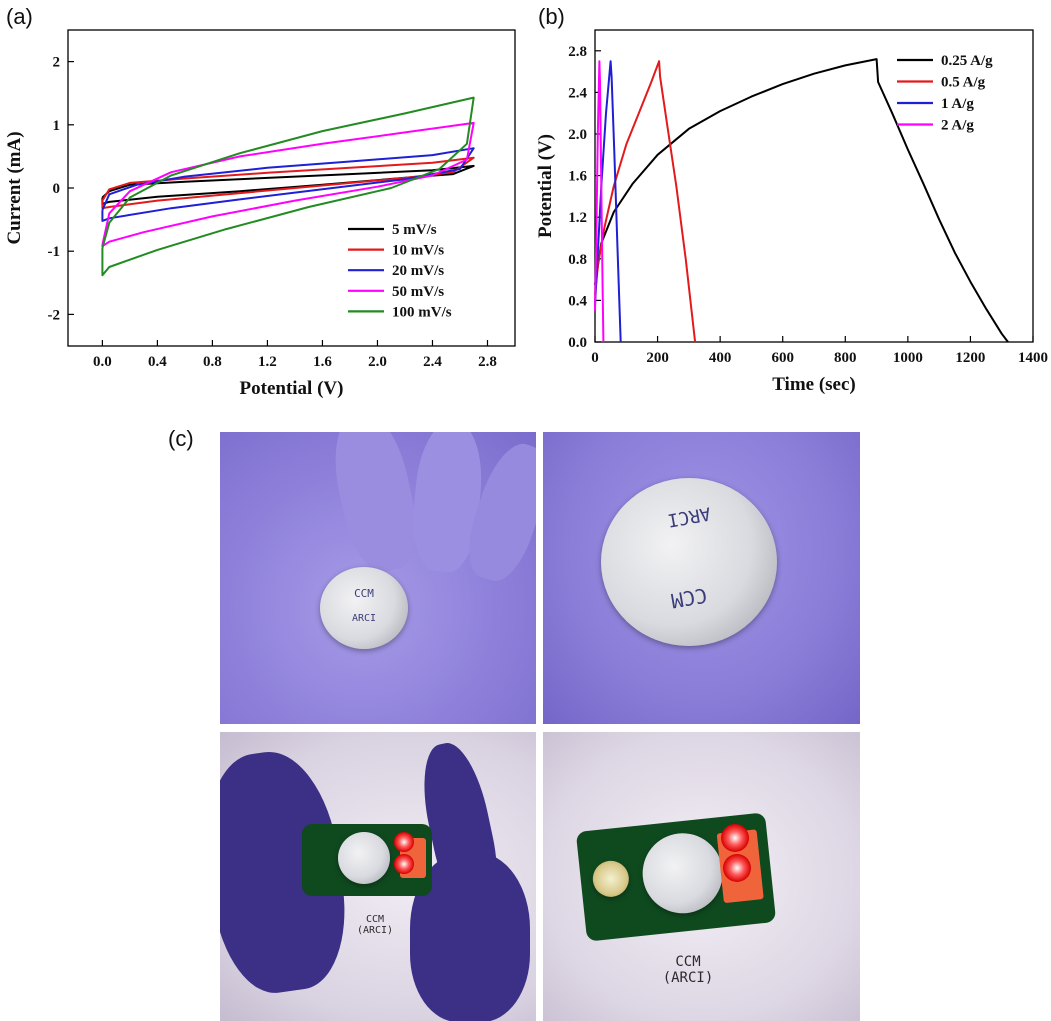 The image size is (1051, 1021). I want to click on y-tick-label: 0.4, so click(577, 301).